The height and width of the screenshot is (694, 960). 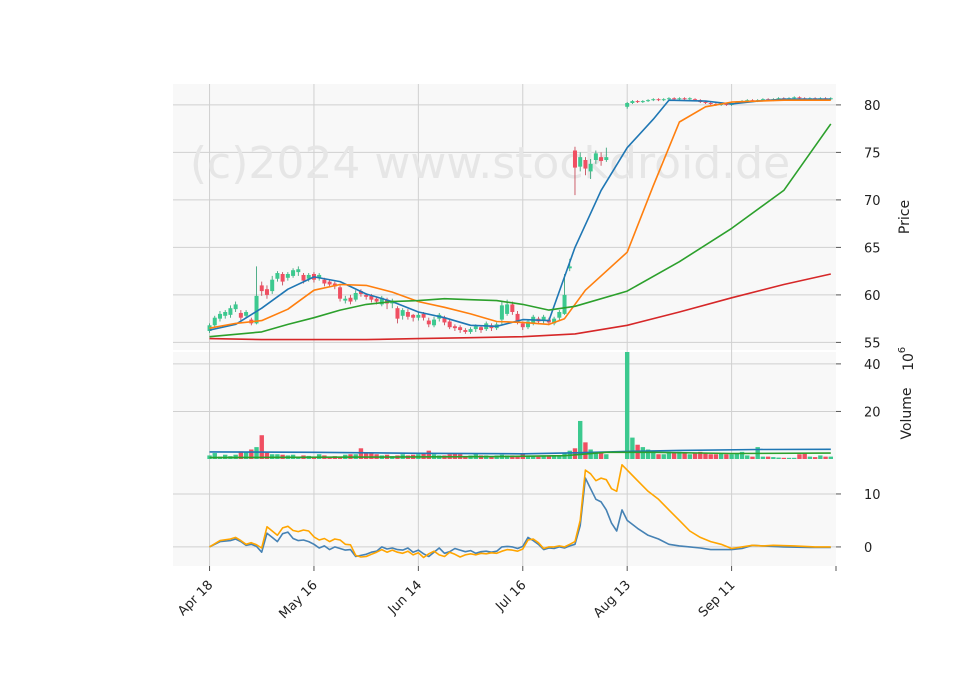 I want to click on y-axis-exponent-power: 6, so click(x=902, y=350).